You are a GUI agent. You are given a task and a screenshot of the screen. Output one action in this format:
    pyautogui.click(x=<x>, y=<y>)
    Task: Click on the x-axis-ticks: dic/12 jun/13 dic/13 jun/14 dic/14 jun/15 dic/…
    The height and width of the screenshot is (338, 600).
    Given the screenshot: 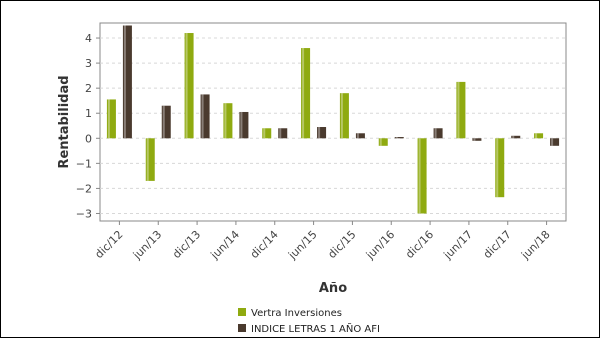 What is the action you would take?
    pyautogui.click(x=322, y=241)
    